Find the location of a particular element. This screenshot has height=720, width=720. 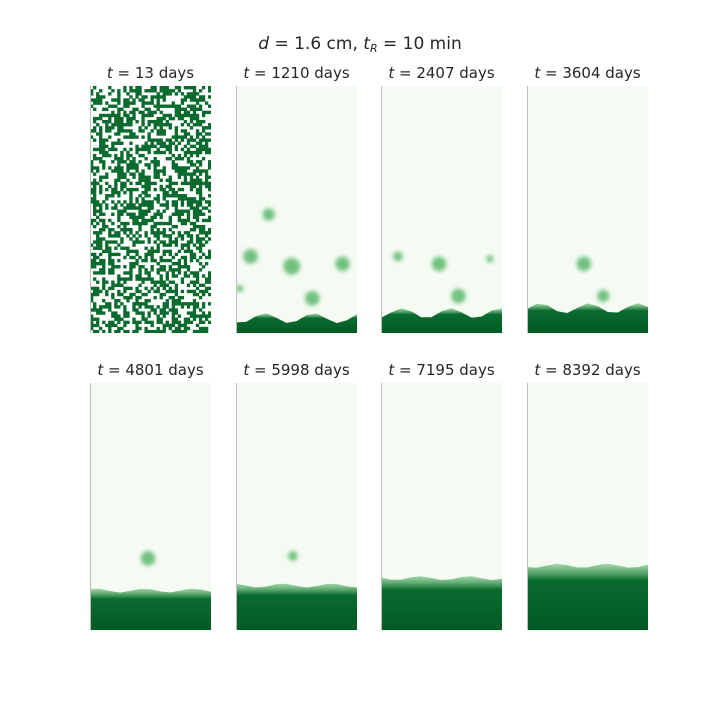

panel-title-value: = 8392 days is located at coordinates (590, 370).